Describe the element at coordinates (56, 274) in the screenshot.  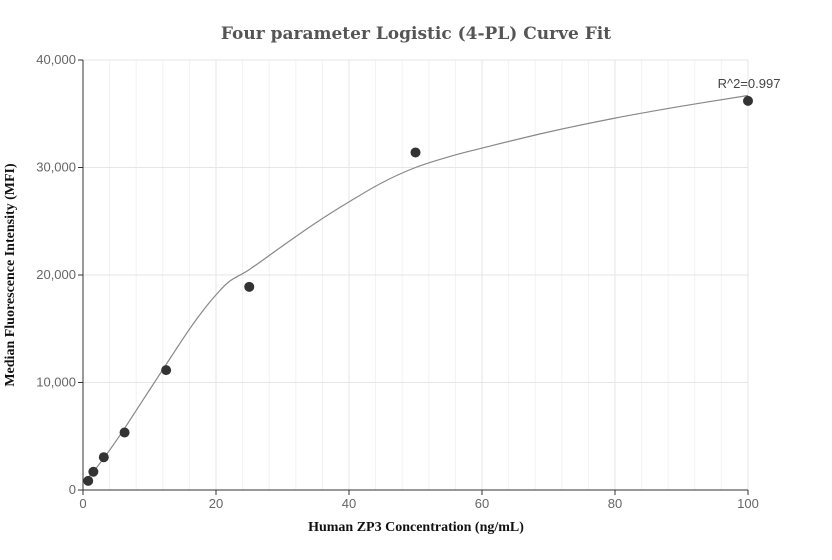
I see `y-tick-label: 20,000` at that location.